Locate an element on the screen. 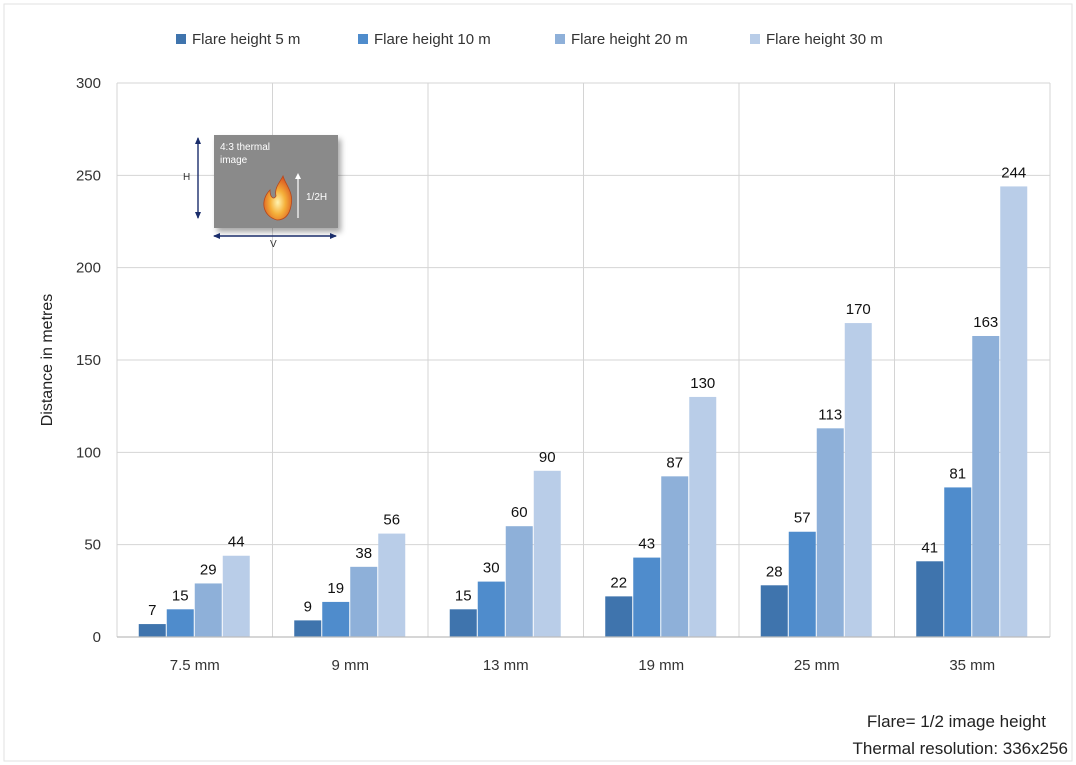  y-tick-label: 50 is located at coordinates (92, 545).